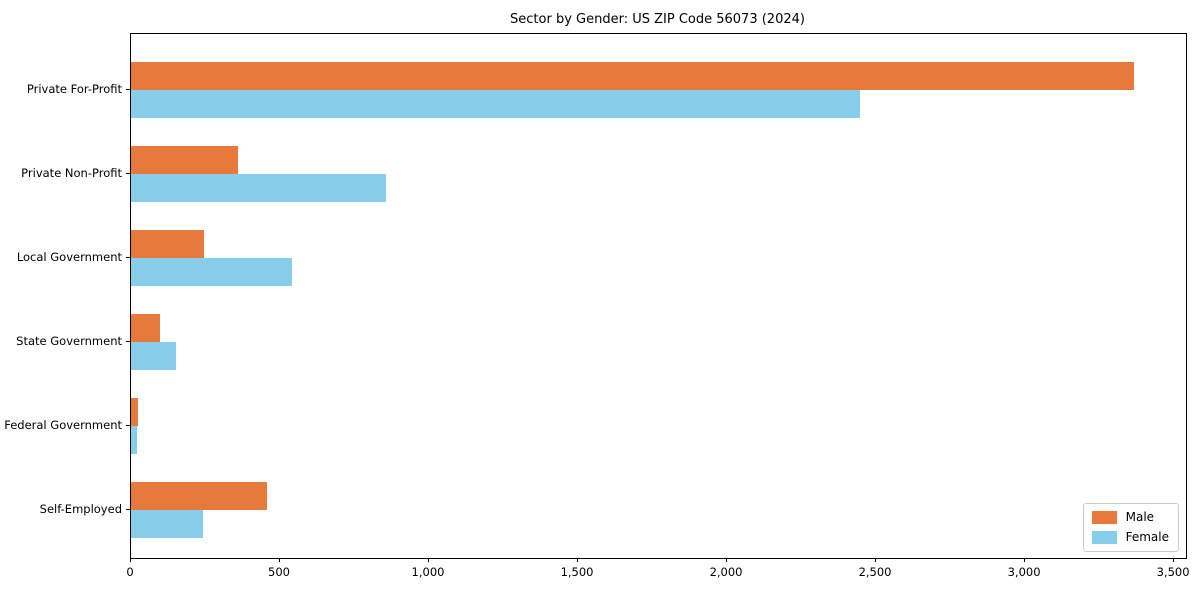 The height and width of the screenshot is (600, 1200). What do you see at coordinates (71, 173) in the screenshot?
I see `ytick-label-private-non-profit: Private Non-Profit` at bounding box center [71, 173].